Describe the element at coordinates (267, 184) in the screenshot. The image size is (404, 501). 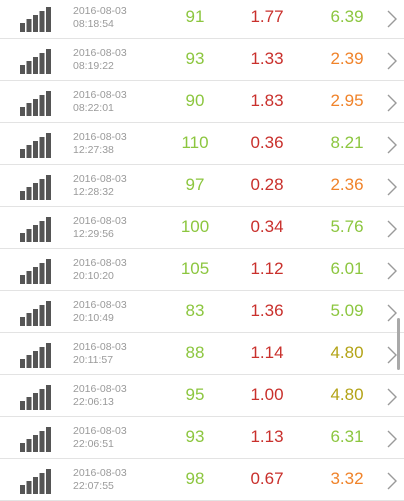
I see `value-2: 0.28` at that location.